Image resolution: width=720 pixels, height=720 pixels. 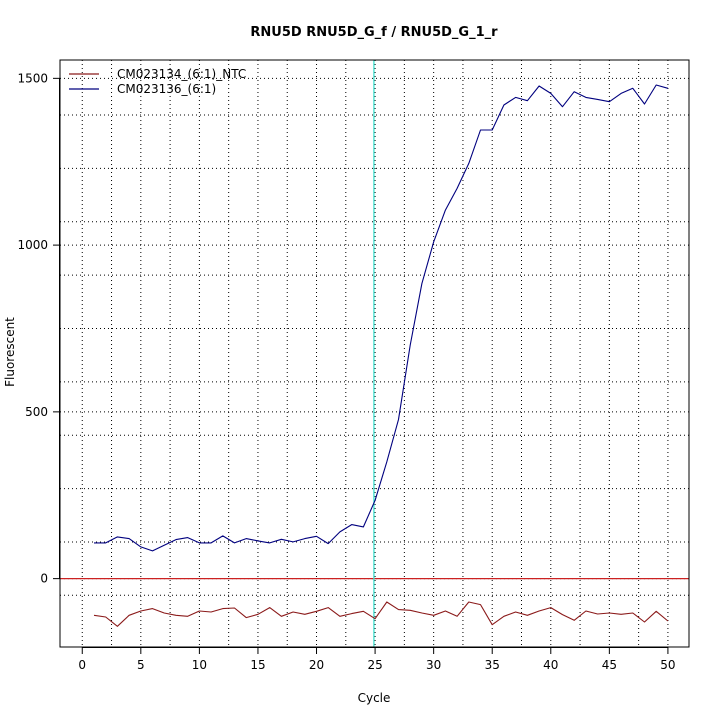 I want to click on x-tick-label: 0, so click(x=82, y=665).